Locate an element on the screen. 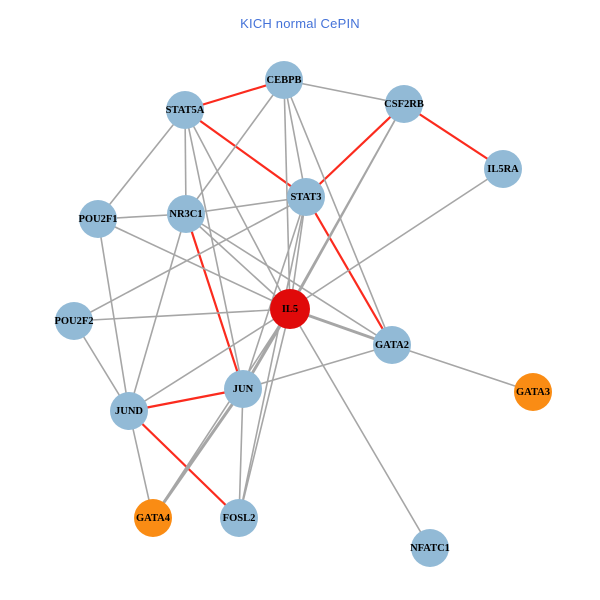 This screenshot has height=600, width=600. node-label: POU2F1 is located at coordinates (97, 219).